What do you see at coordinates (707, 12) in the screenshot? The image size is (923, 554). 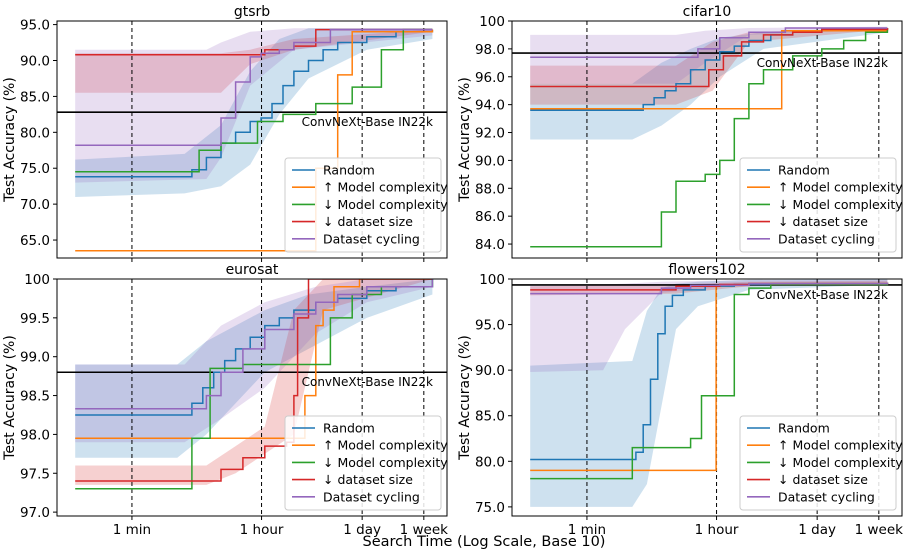 I see `panel-title: cifar10` at bounding box center [707, 12].